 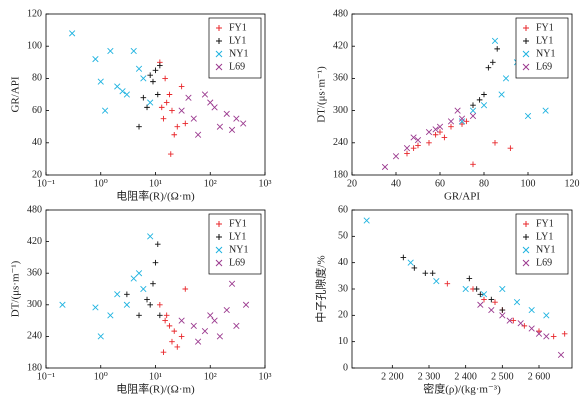 I want to click on y-axis-label: DT/(μs·m⁻¹), so click(x=322, y=94).